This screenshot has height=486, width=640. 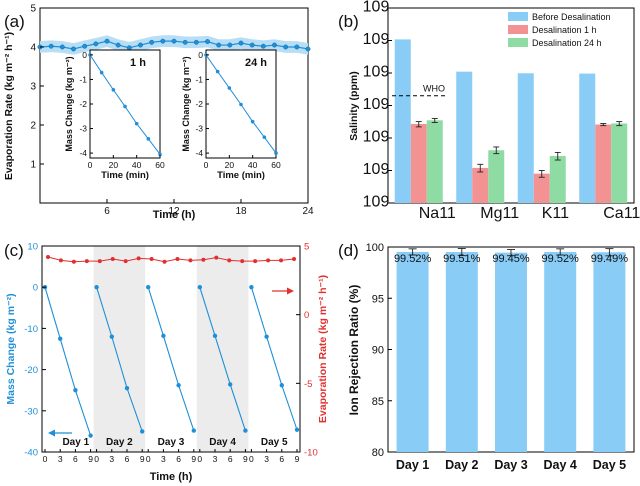 I want to click on panel-a-xtick-label: 12, so click(x=174, y=211).